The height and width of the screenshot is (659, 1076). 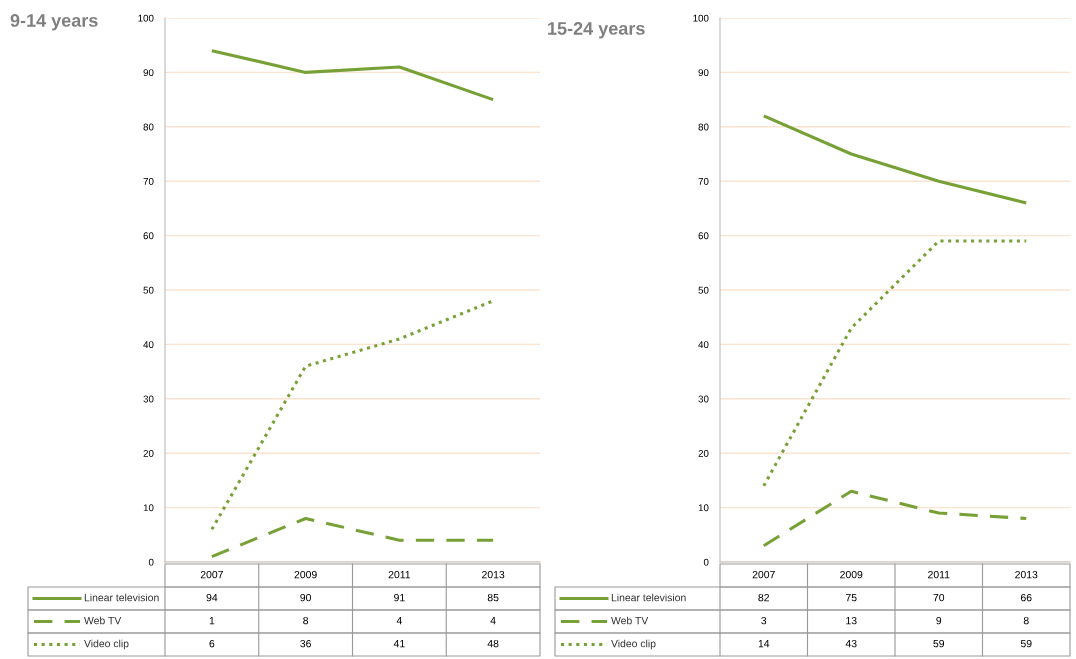 What do you see at coordinates (493, 597) in the screenshot?
I see `data-label: 85` at bounding box center [493, 597].